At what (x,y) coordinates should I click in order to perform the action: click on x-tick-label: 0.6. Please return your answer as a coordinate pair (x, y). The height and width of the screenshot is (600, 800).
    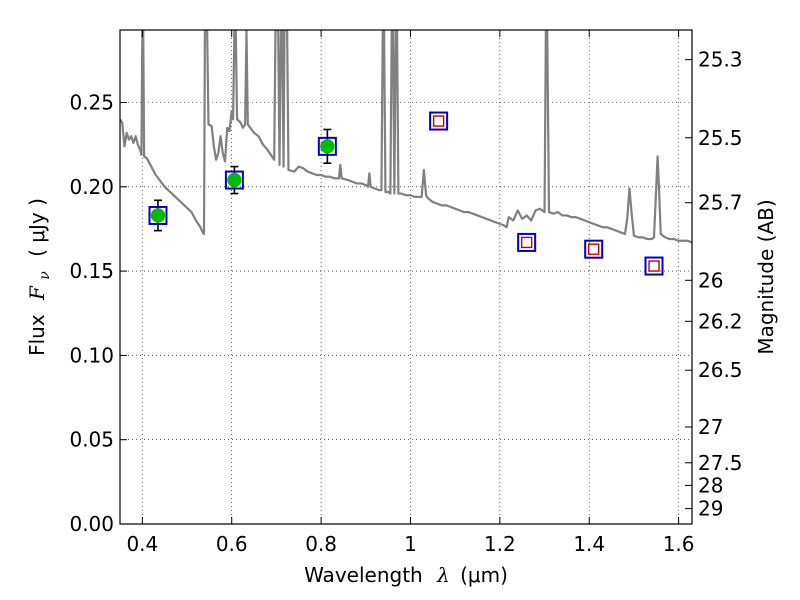
    Looking at the image, I should click on (232, 544).